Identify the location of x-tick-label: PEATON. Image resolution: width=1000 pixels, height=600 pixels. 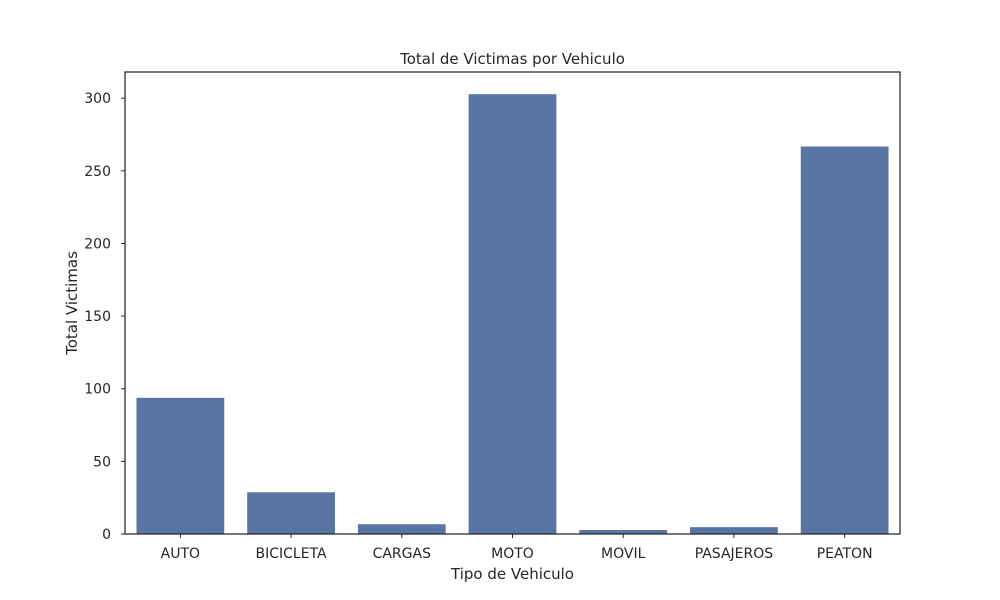
(845, 554).